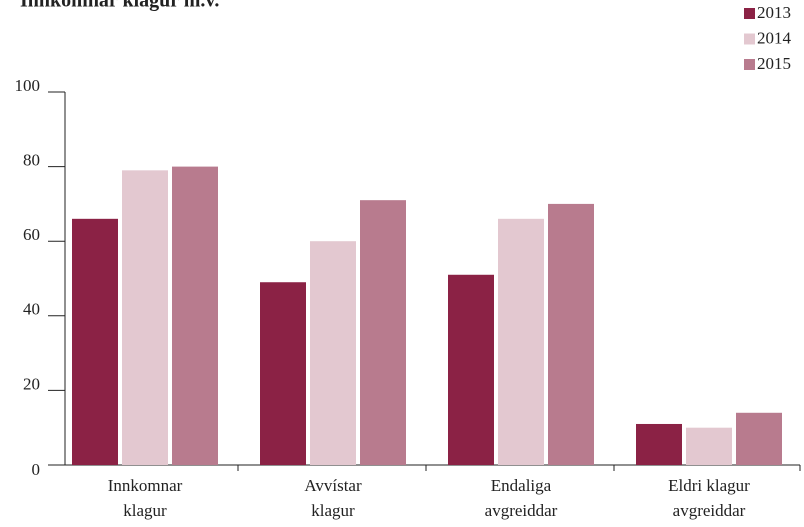 This screenshot has width=804, height=527. What do you see at coordinates (31, 234) in the screenshot?
I see `y-tick-label: 60` at bounding box center [31, 234].